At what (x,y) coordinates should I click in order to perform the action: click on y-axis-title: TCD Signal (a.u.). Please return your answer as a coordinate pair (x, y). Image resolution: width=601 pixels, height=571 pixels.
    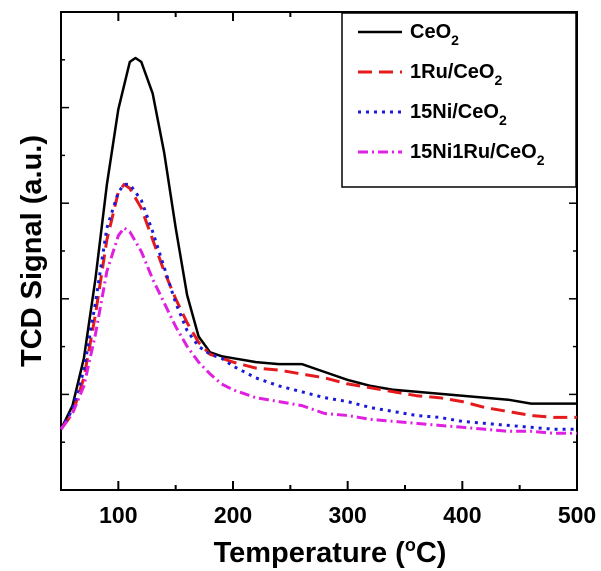
    Looking at the image, I should click on (32, 251).